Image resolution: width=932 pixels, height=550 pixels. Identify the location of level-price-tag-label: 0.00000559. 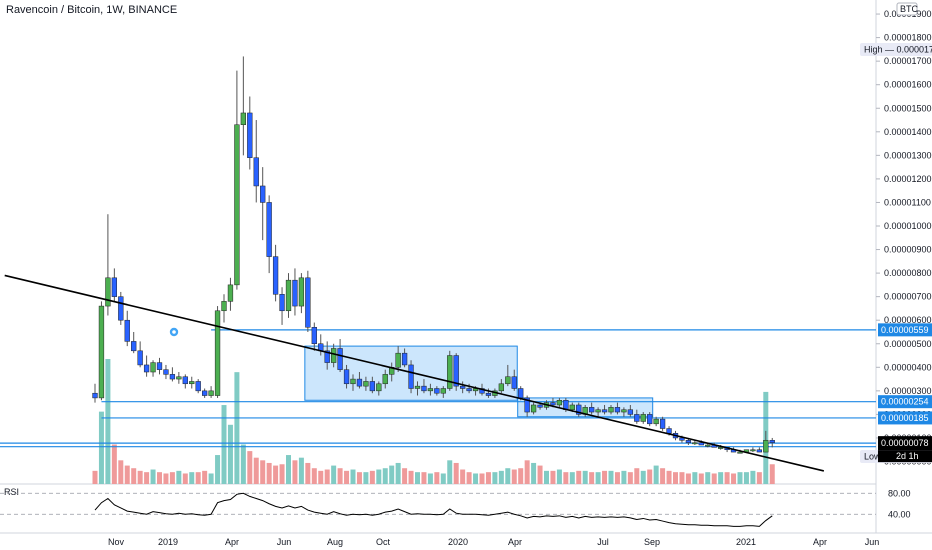
(905, 330).